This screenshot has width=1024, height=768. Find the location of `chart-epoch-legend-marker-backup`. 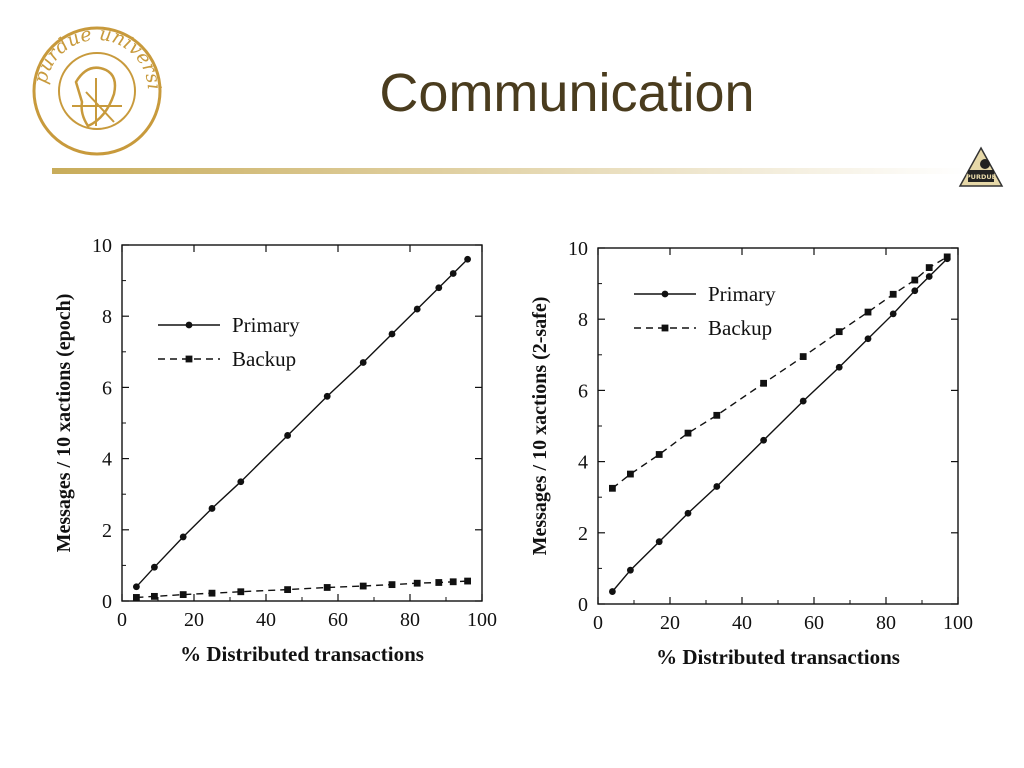

chart-epoch-legend-marker-backup is located at coordinates (189, 359).